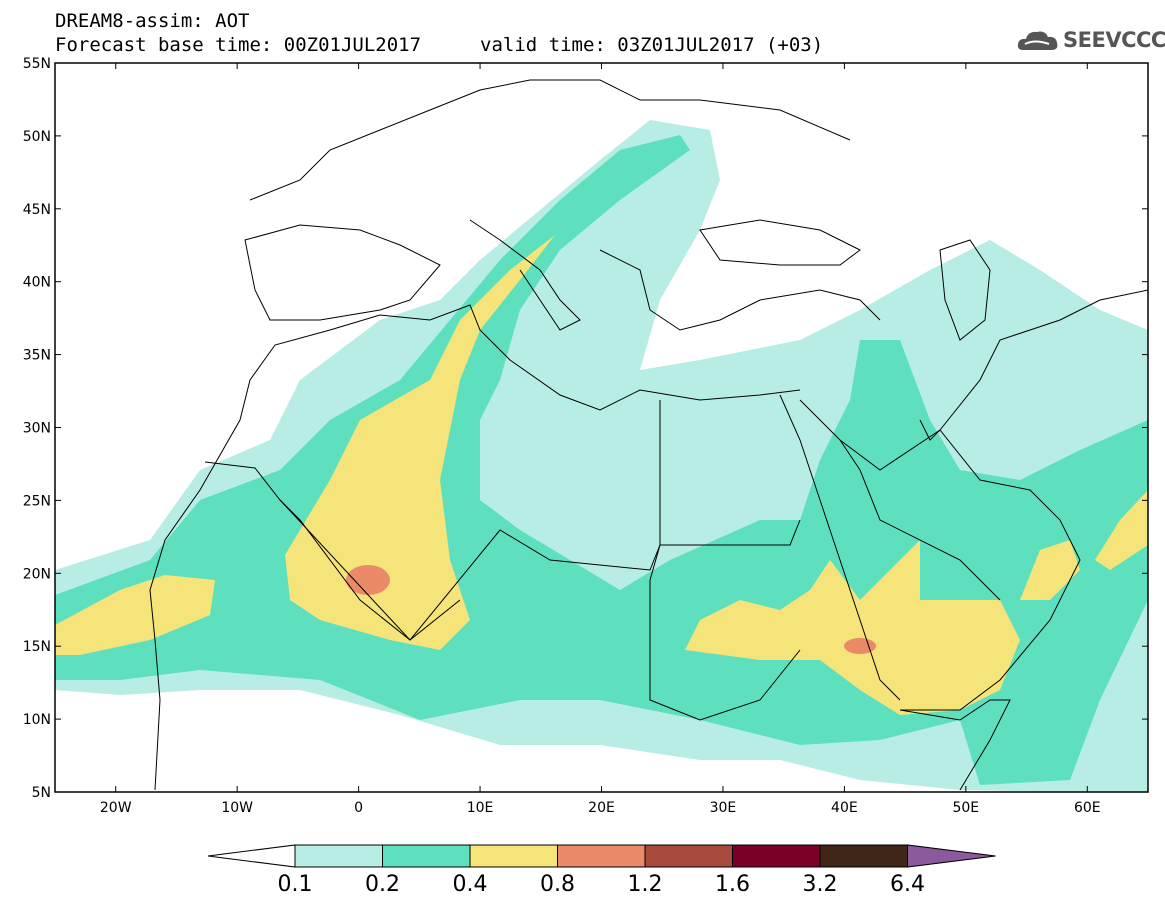  I want to click on colorbar-arrow-low, so click(251, 856).